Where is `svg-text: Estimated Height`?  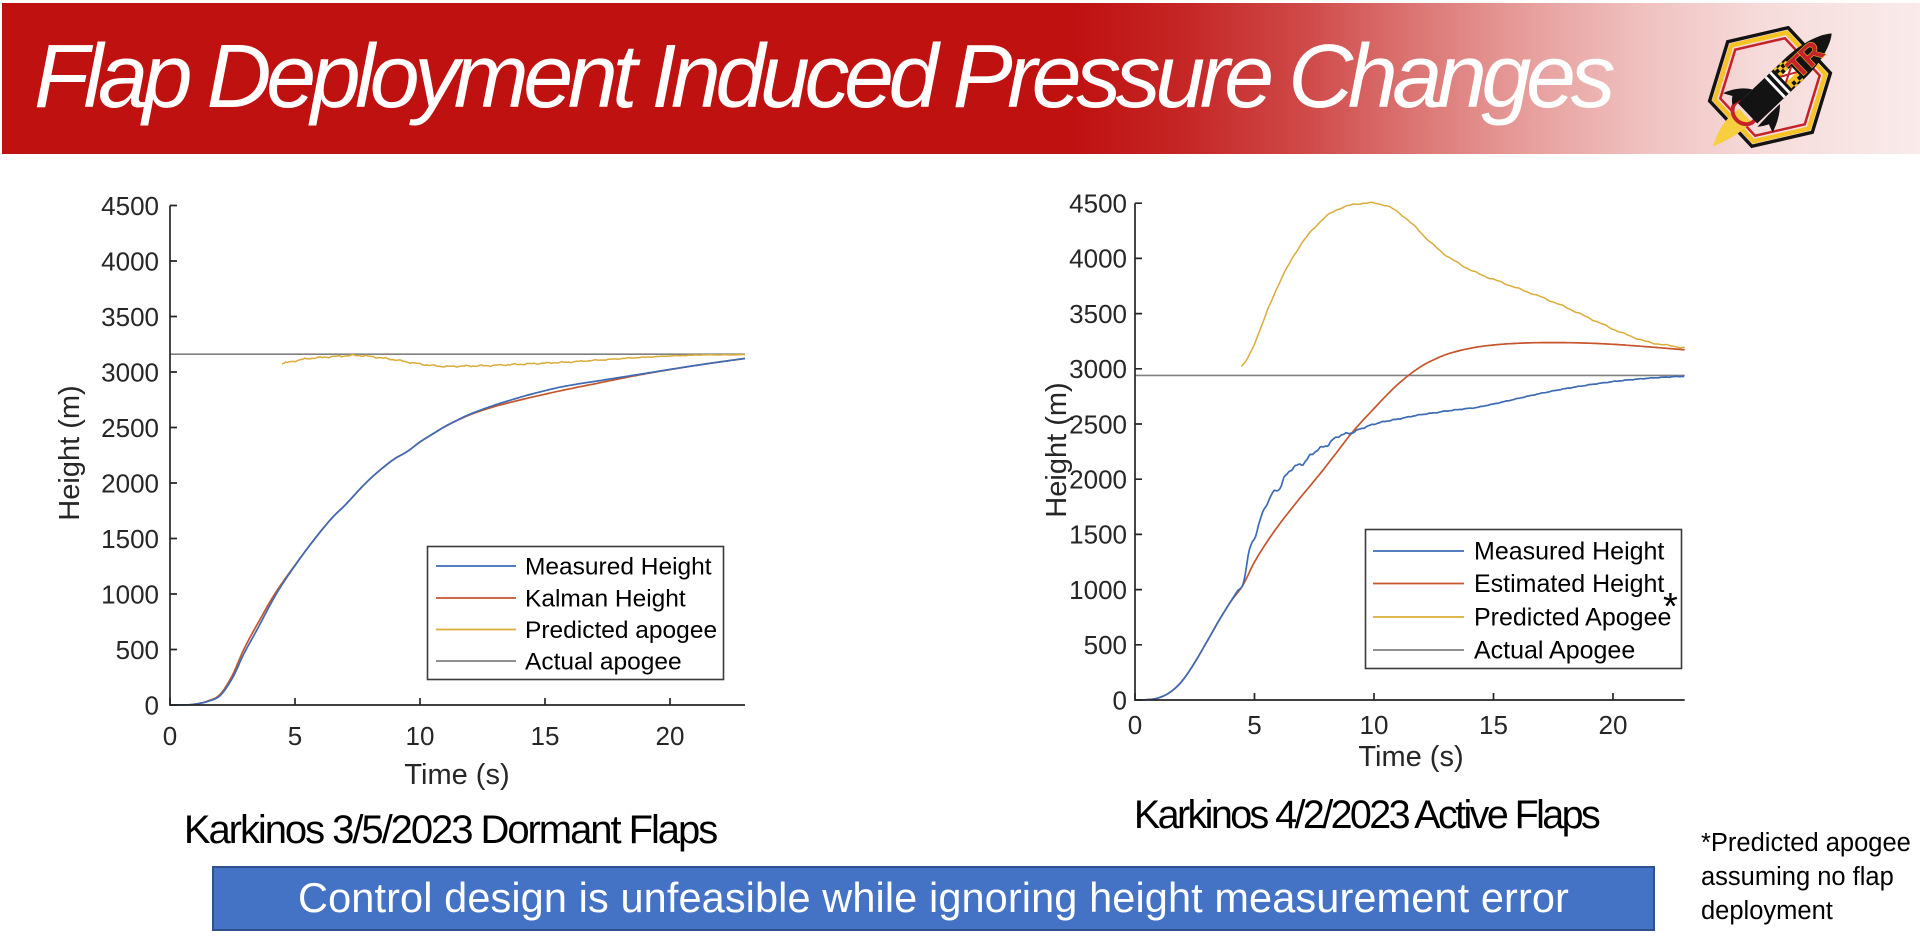 svg-text: Estimated Height is located at coordinates (1569, 584).